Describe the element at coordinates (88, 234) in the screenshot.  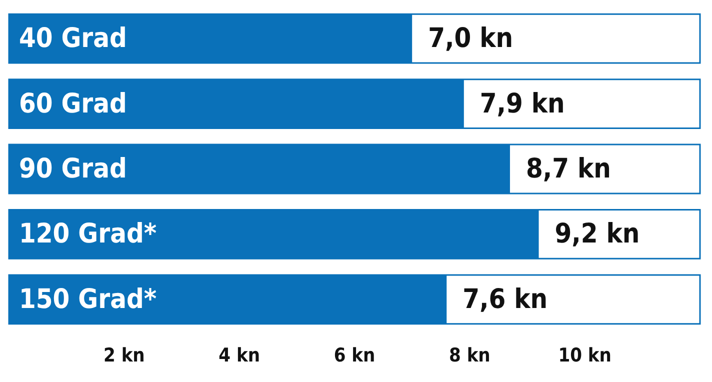
I see `y-tick-label: 120 Grad*` at that location.